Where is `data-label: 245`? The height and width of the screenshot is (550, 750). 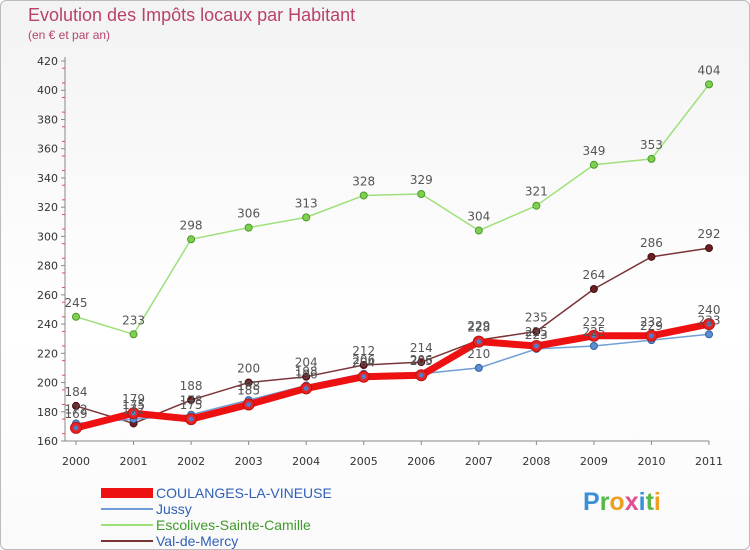
data-label: 245 is located at coordinates (76, 303).